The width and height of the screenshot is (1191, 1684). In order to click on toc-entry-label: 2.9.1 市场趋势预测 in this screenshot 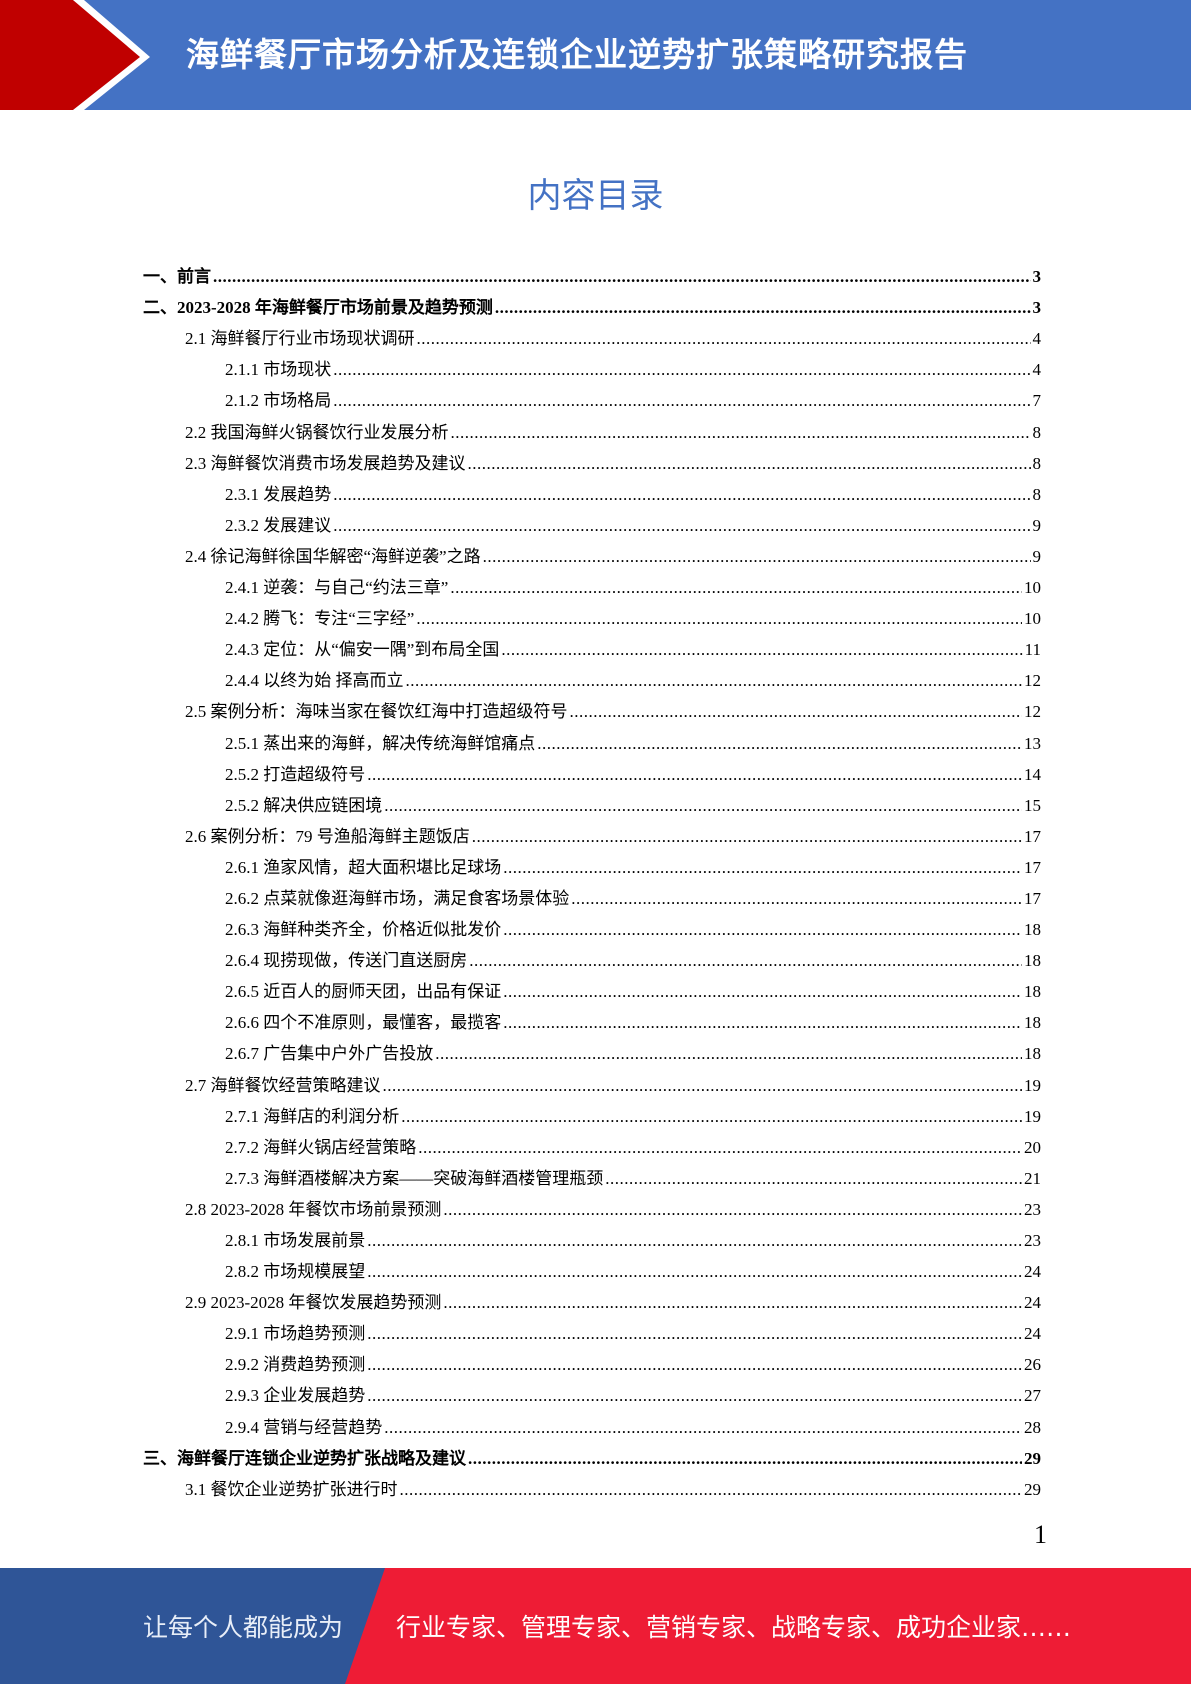, I will do `click(295, 1334)`.